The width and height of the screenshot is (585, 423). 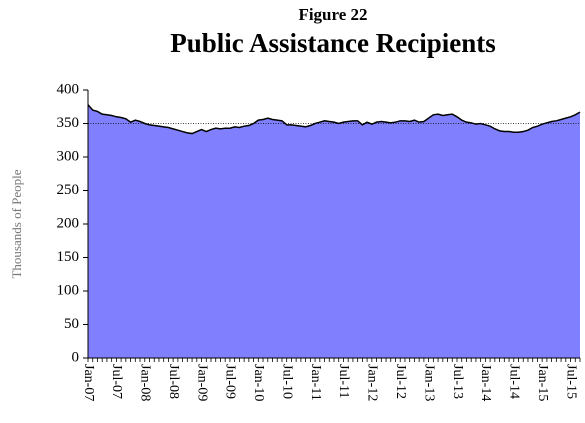 What do you see at coordinates (68, 156) in the screenshot?
I see `y-tick-label: 300` at bounding box center [68, 156].